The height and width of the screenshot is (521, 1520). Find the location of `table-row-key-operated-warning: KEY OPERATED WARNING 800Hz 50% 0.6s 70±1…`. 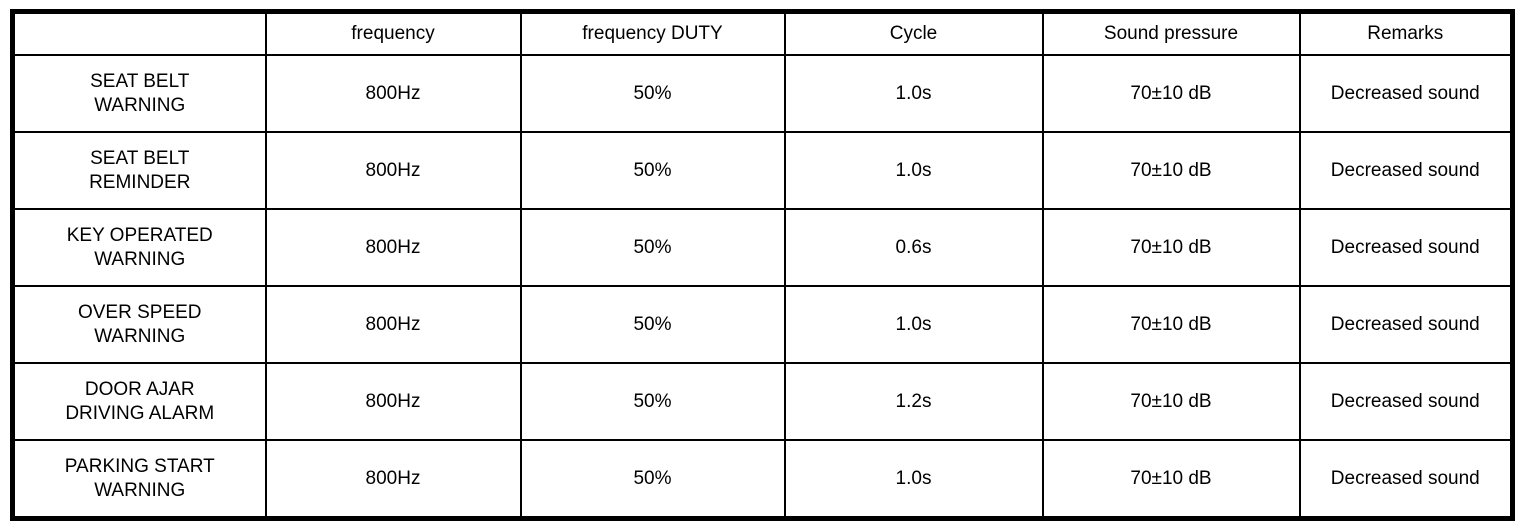

table-row-key-operated-warning: KEY OPERATED WARNING 800Hz 50% 0.6s 70±1… is located at coordinates (762, 247).